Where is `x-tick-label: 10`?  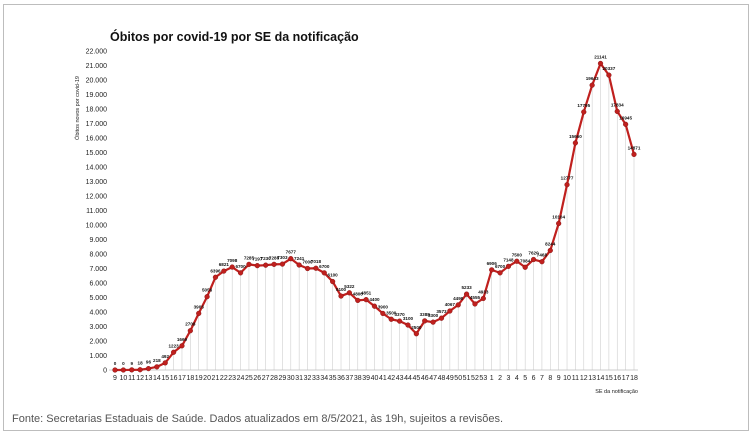
x-tick-label: 10 is located at coordinates (123, 378).